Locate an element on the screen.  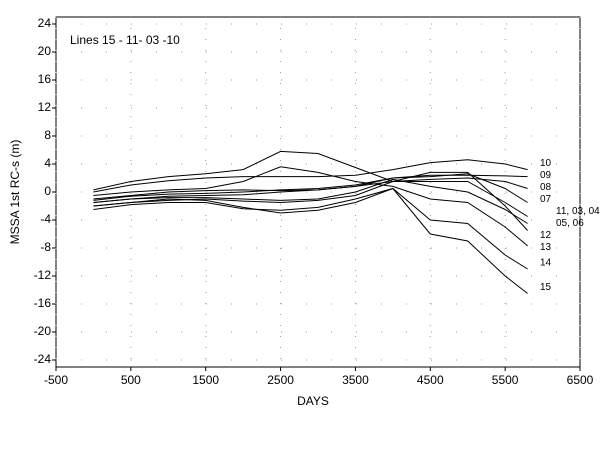
y-tick-label: 0 is located at coordinates (47, 191).